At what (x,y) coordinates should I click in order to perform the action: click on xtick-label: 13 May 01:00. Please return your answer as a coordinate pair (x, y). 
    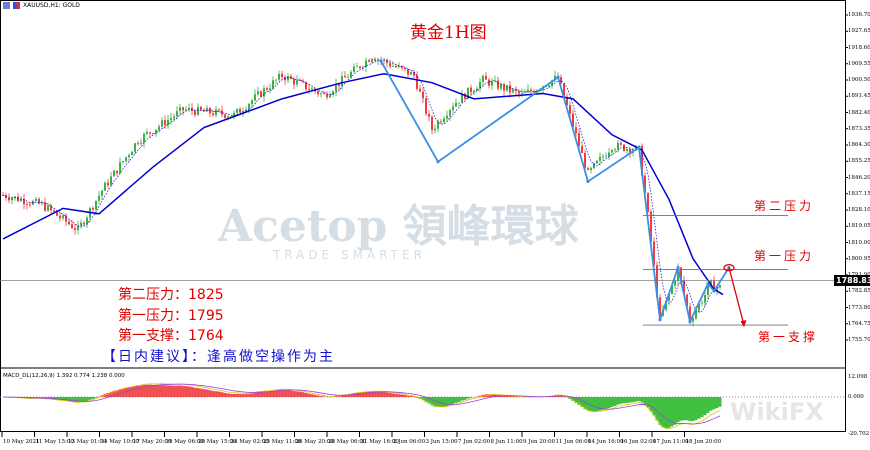
    Looking at the image, I should click on (87, 442).